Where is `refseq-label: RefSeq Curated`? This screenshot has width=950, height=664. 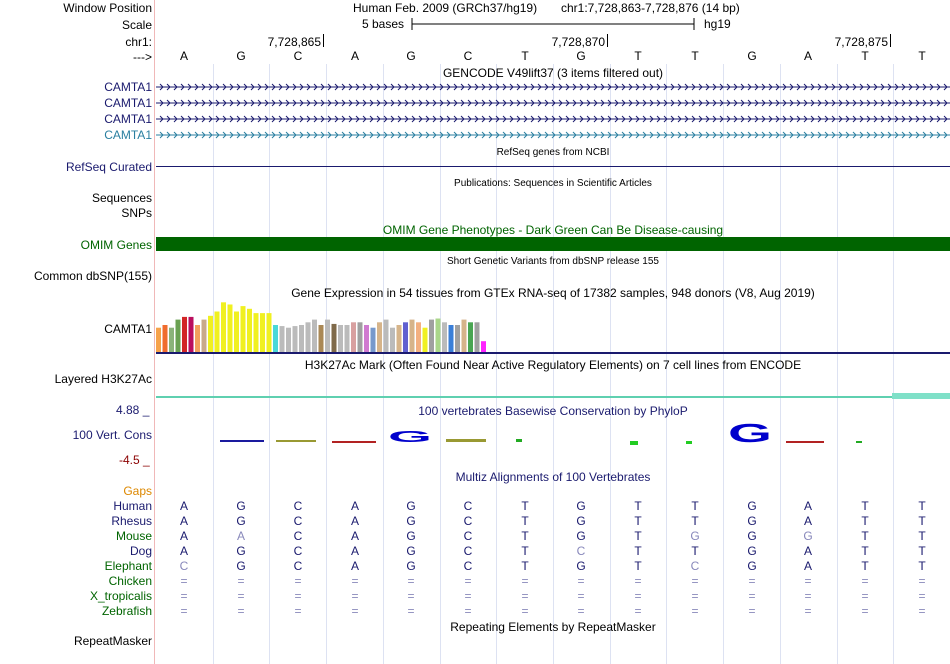 refseq-label: RefSeq Curated is located at coordinates (108, 167).